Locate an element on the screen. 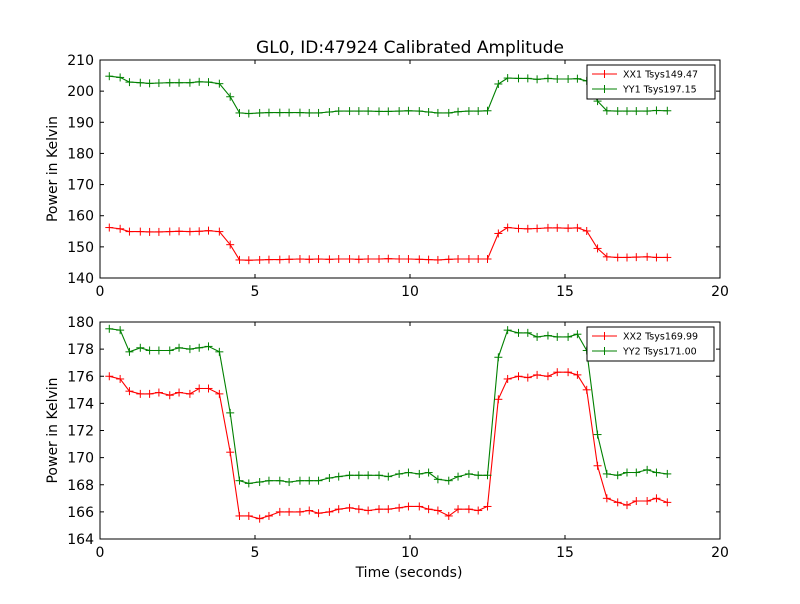  legend-item: XX2 Tsys169.99 is located at coordinates (645, 337).